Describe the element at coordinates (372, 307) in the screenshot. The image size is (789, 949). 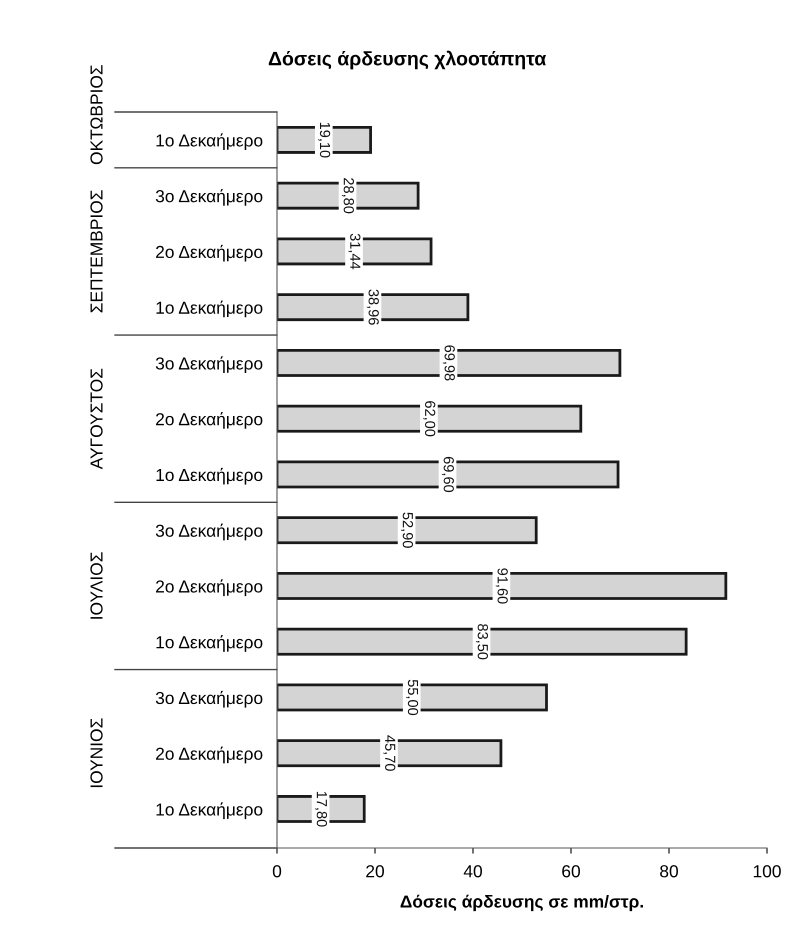
I see `data-label: 38,96` at that location.